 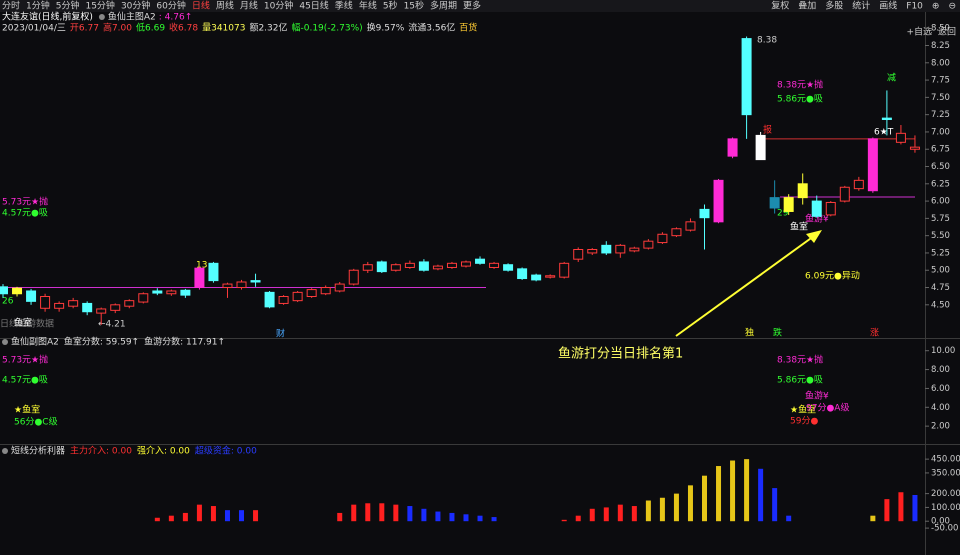 I want to click on period-tab: 日线, so click(x=201, y=6).